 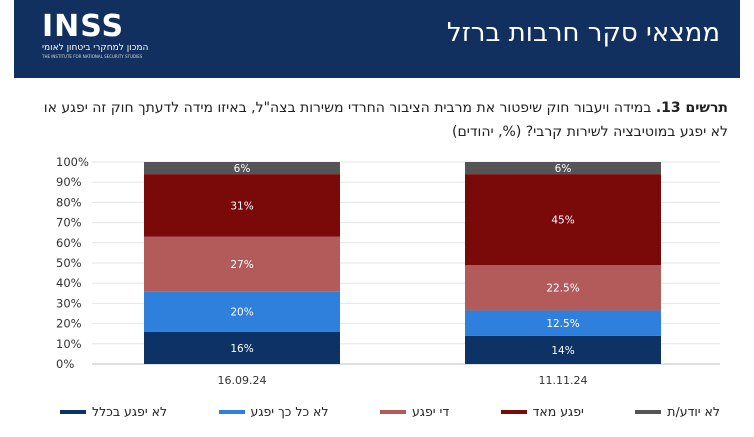 What do you see at coordinates (65, 364) in the screenshot?
I see `y-tick-label: 0%` at bounding box center [65, 364].